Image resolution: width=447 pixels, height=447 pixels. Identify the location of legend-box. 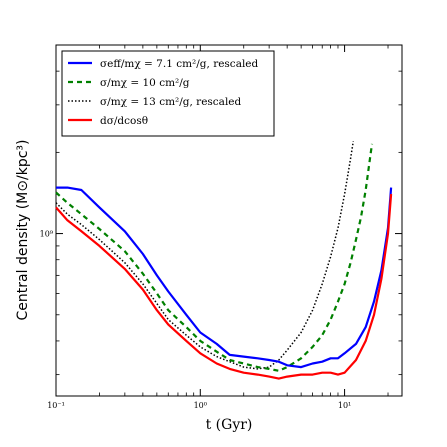
(168, 93).